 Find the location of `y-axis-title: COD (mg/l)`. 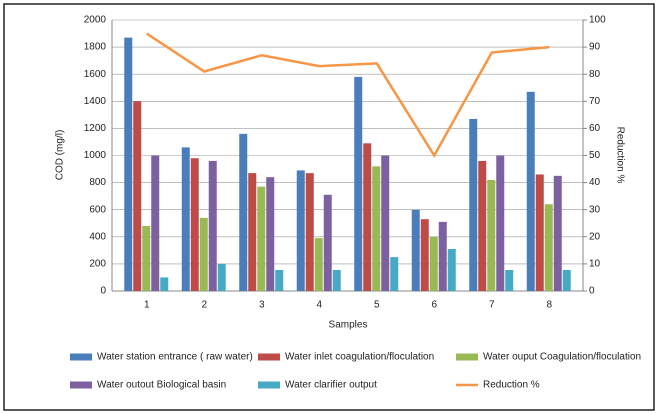

y-axis-title: COD (mg/l) is located at coordinates (60, 155).